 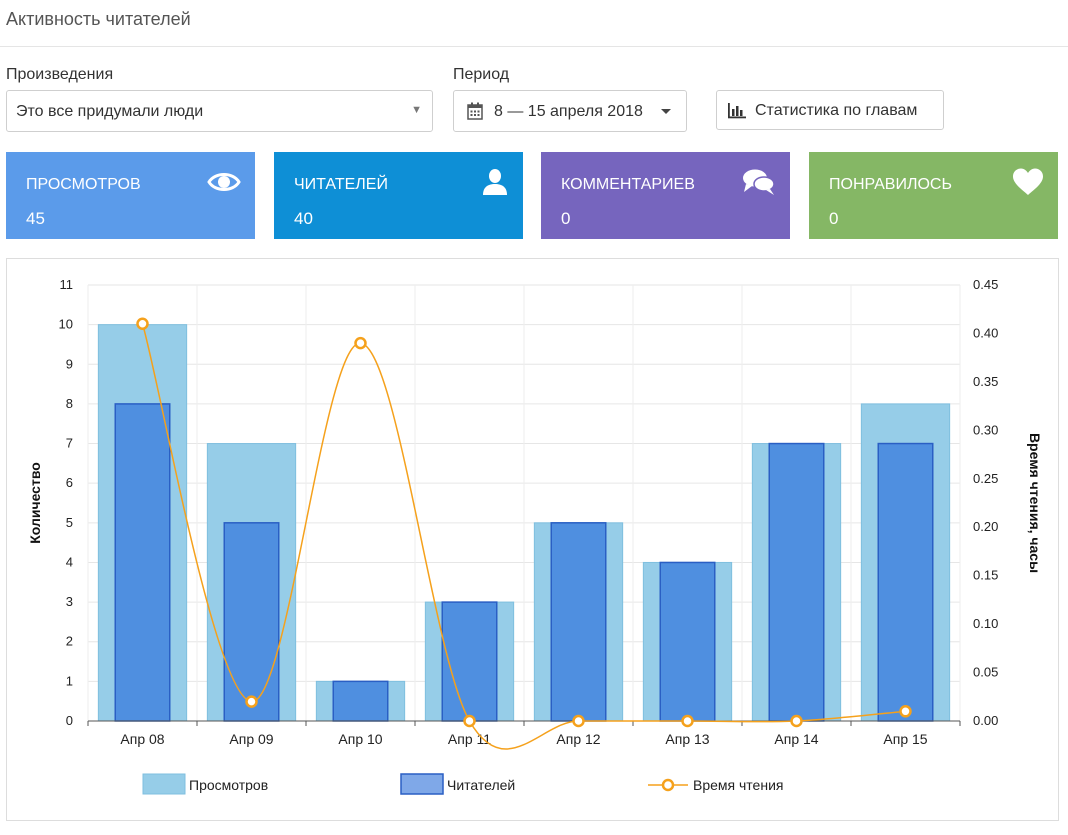 What do you see at coordinates (422, 784) in the screenshot?
I see `legend-swatch-readers` at bounding box center [422, 784].